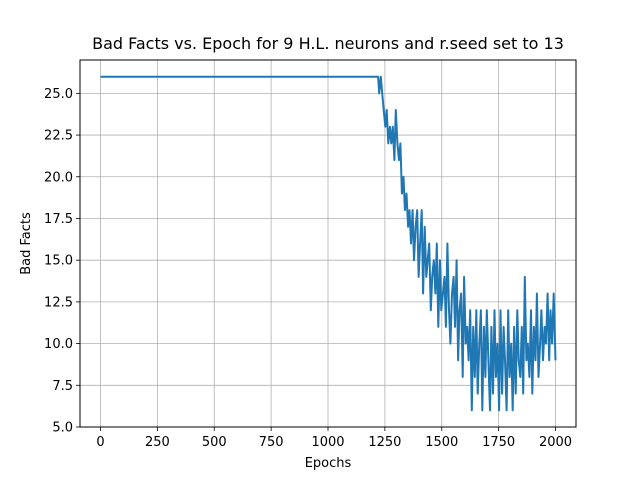 Image resolution: width=640 pixels, height=480 pixels. What do you see at coordinates (58, 177) in the screenshot?
I see `y-tick-label: 20.0` at bounding box center [58, 177].